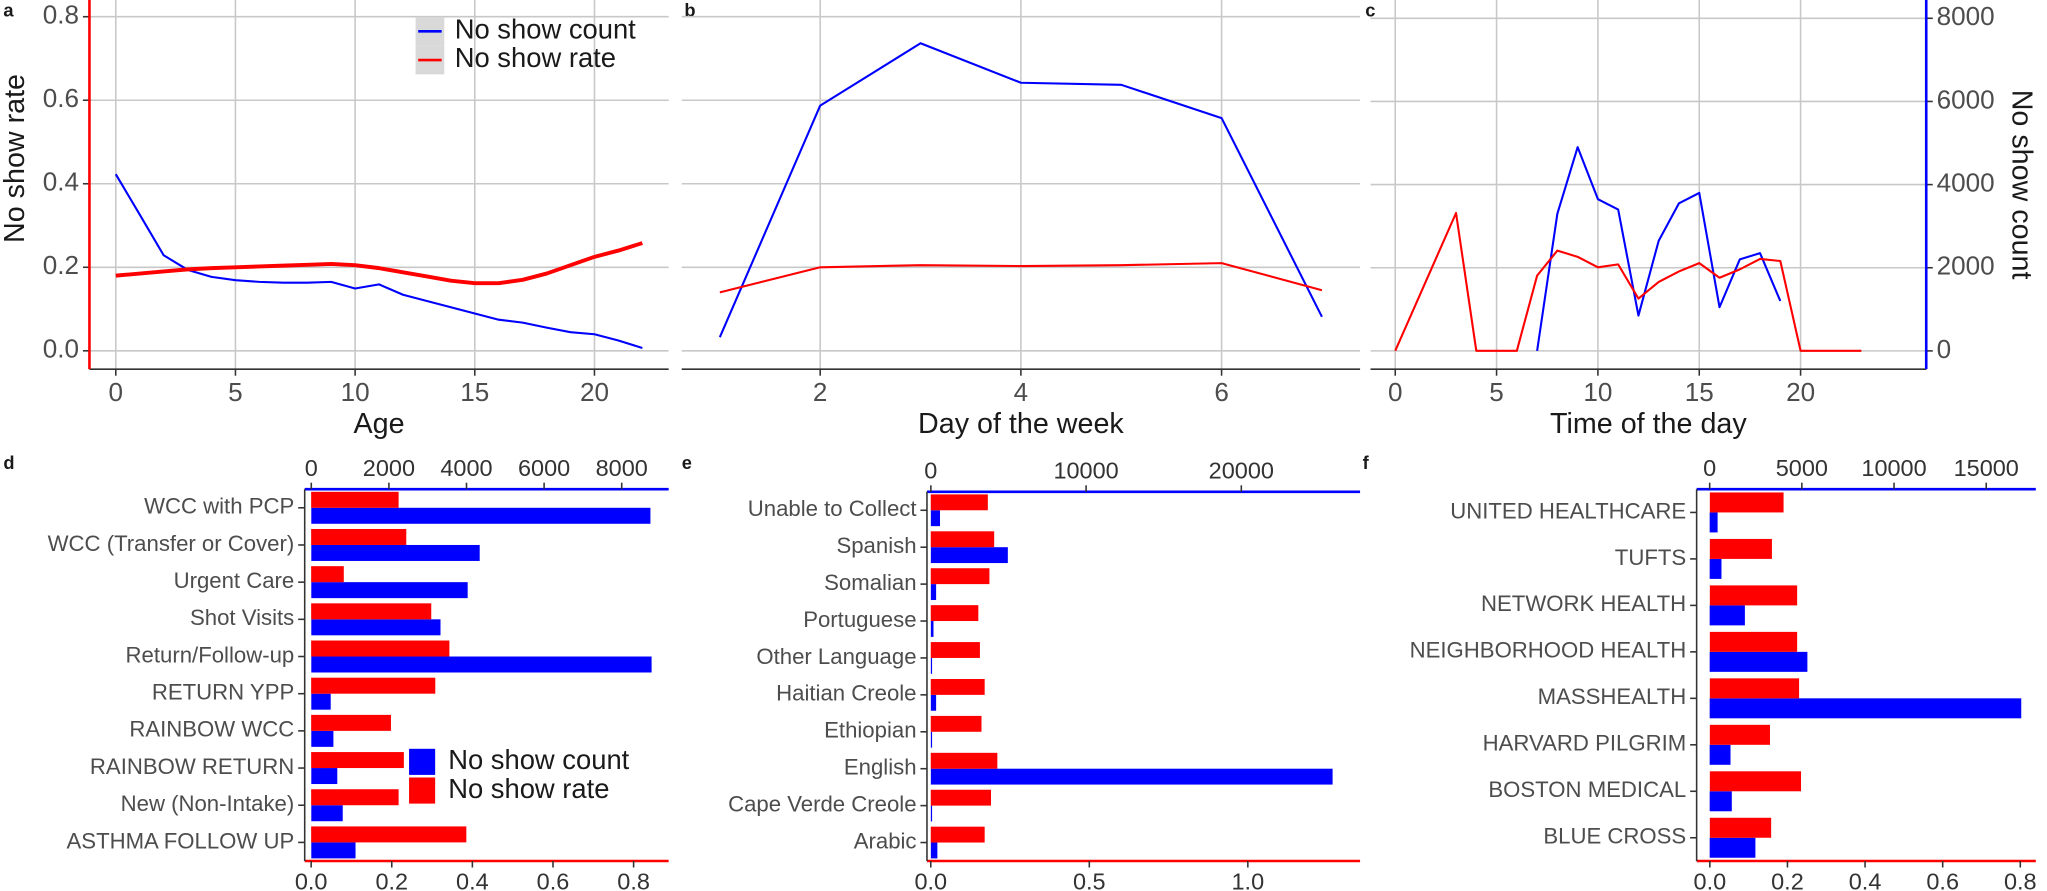 Image resolution: width=2047 pixels, height=891 pixels. What do you see at coordinates (1021, 424) in the screenshot?
I see `x-axis-title: Day of the week` at bounding box center [1021, 424].